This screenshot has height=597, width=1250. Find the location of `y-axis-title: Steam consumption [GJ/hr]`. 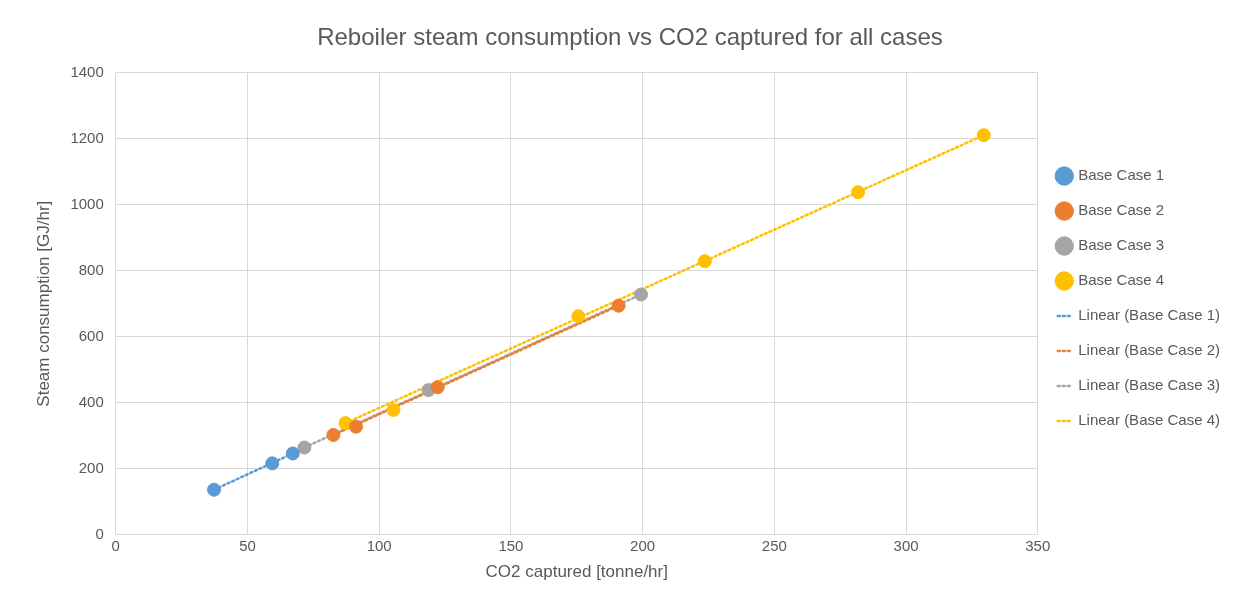

y-axis-title: Steam consumption [GJ/hr] is located at coordinates (43, 303).